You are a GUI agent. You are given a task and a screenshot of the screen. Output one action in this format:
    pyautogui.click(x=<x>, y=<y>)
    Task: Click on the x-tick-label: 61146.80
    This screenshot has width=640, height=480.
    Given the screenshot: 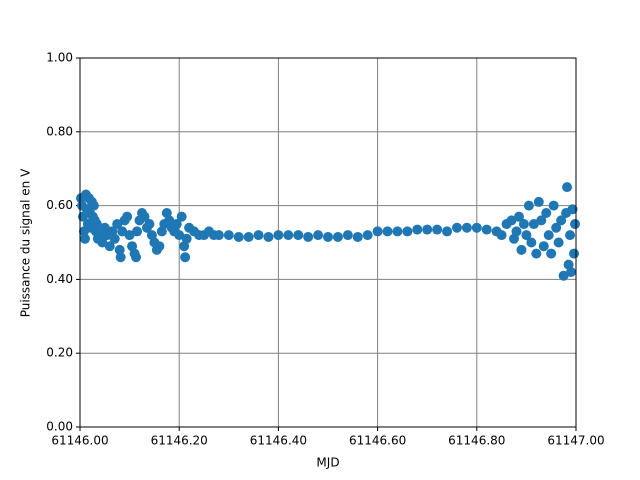 What is the action you would take?
    pyautogui.click(x=476, y=441)
    